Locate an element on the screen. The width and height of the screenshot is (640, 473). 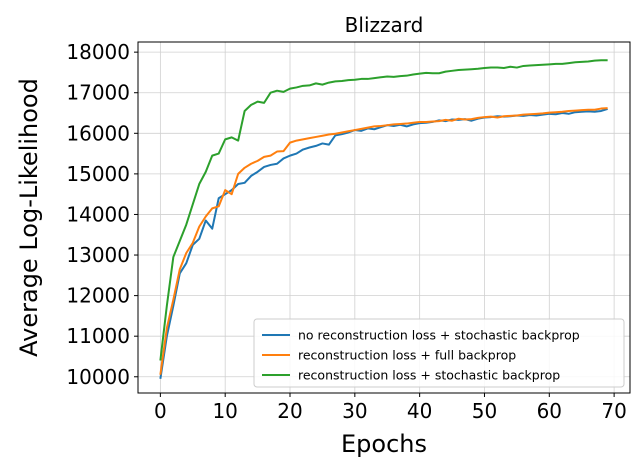
x-axis-label: Epochs is located at coordinates (384, 444).